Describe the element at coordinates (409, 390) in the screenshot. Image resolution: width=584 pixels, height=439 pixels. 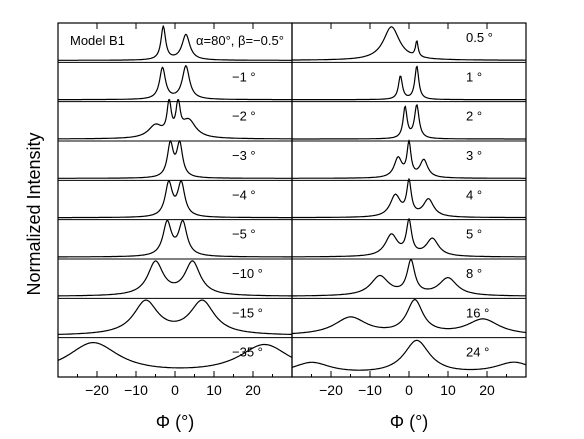
I see `right-x-tick-label: 0` at that location.